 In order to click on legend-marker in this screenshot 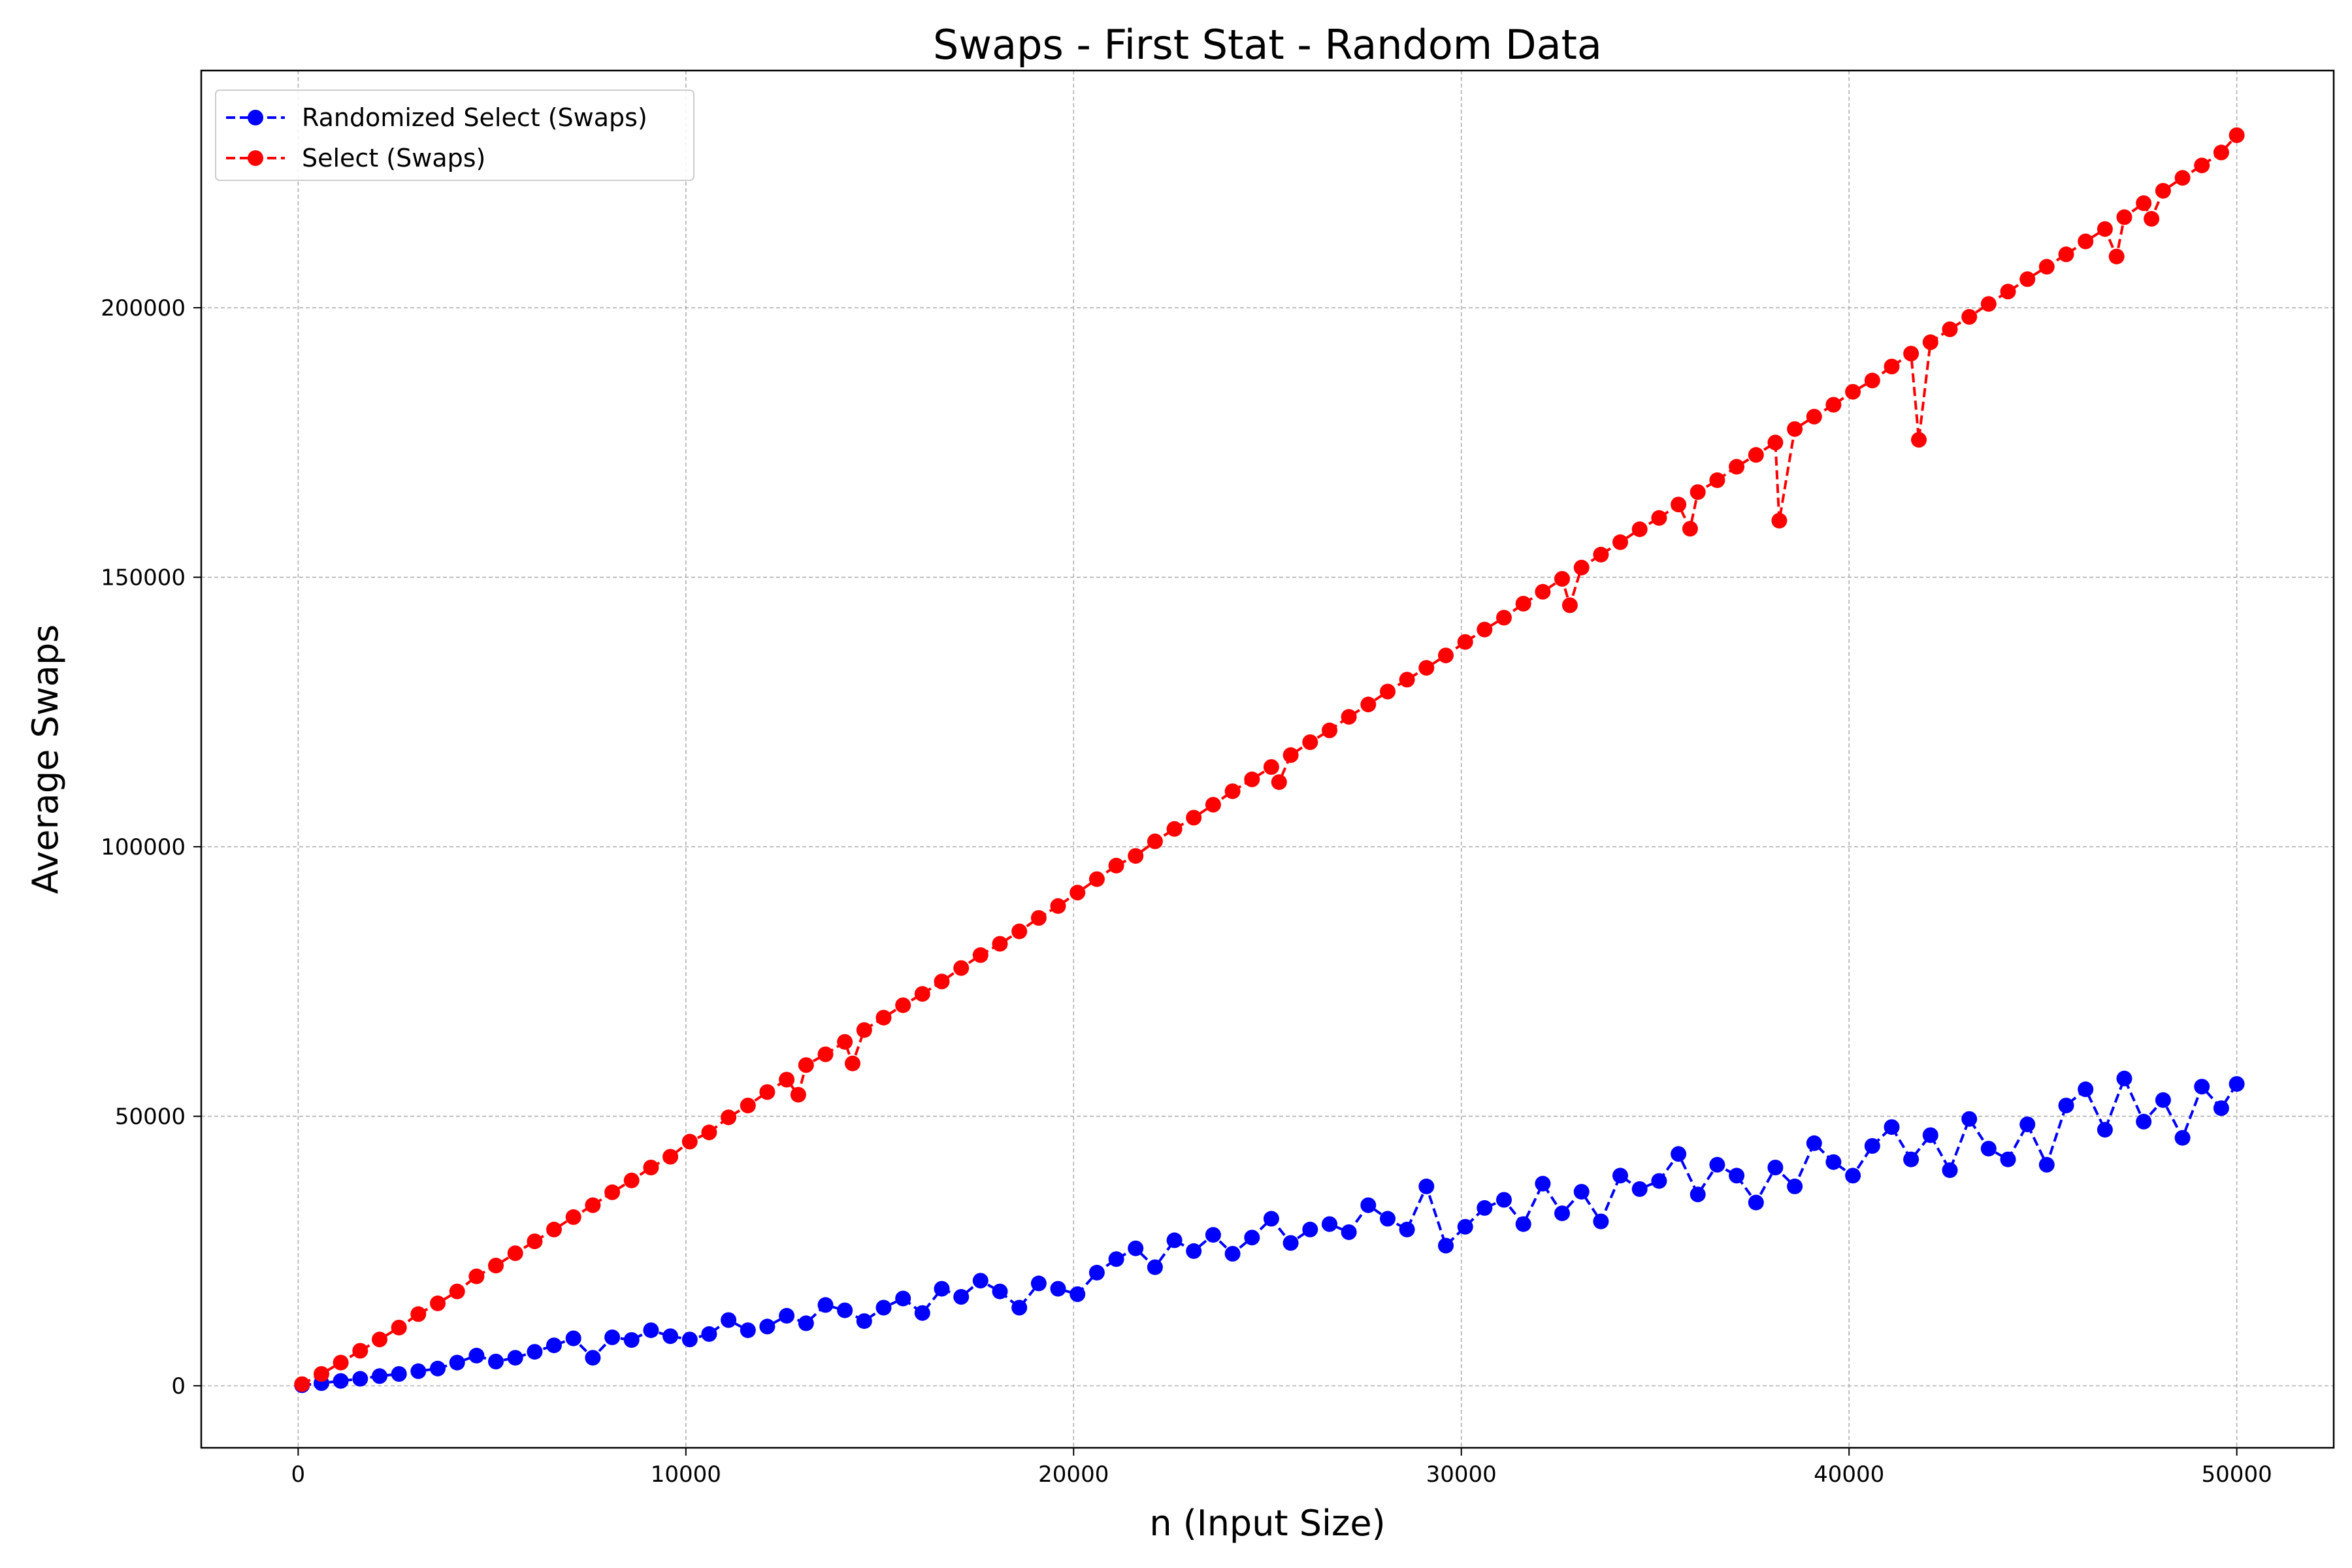, I will do `click(255, 158)`.